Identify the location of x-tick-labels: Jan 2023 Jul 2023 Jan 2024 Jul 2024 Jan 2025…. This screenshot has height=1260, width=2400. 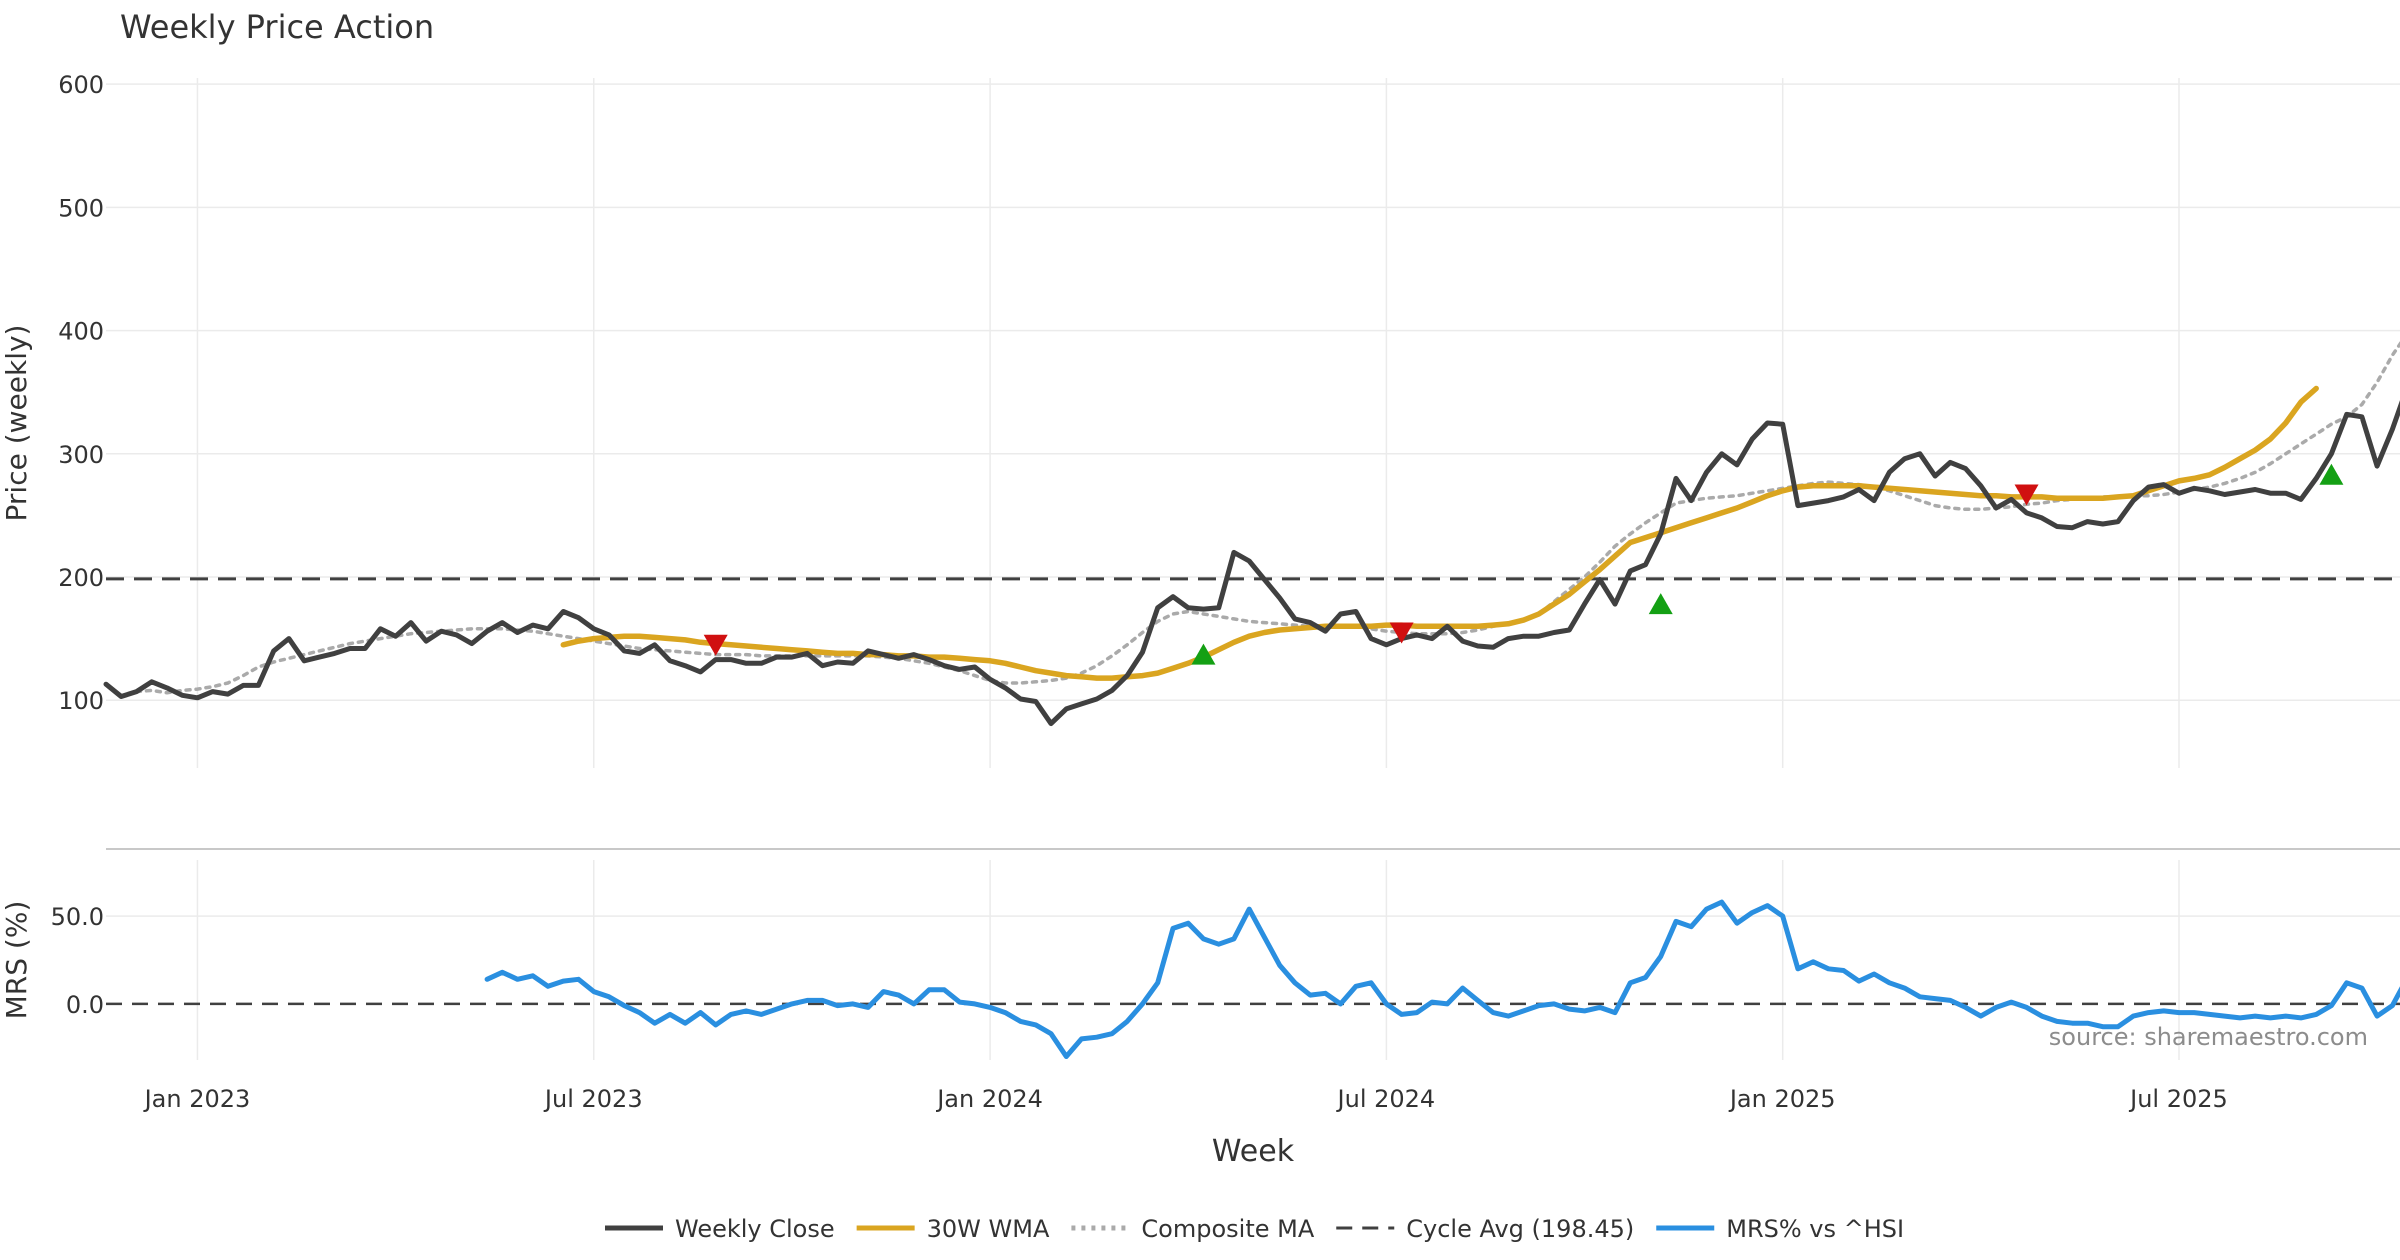
(1185, 1099).